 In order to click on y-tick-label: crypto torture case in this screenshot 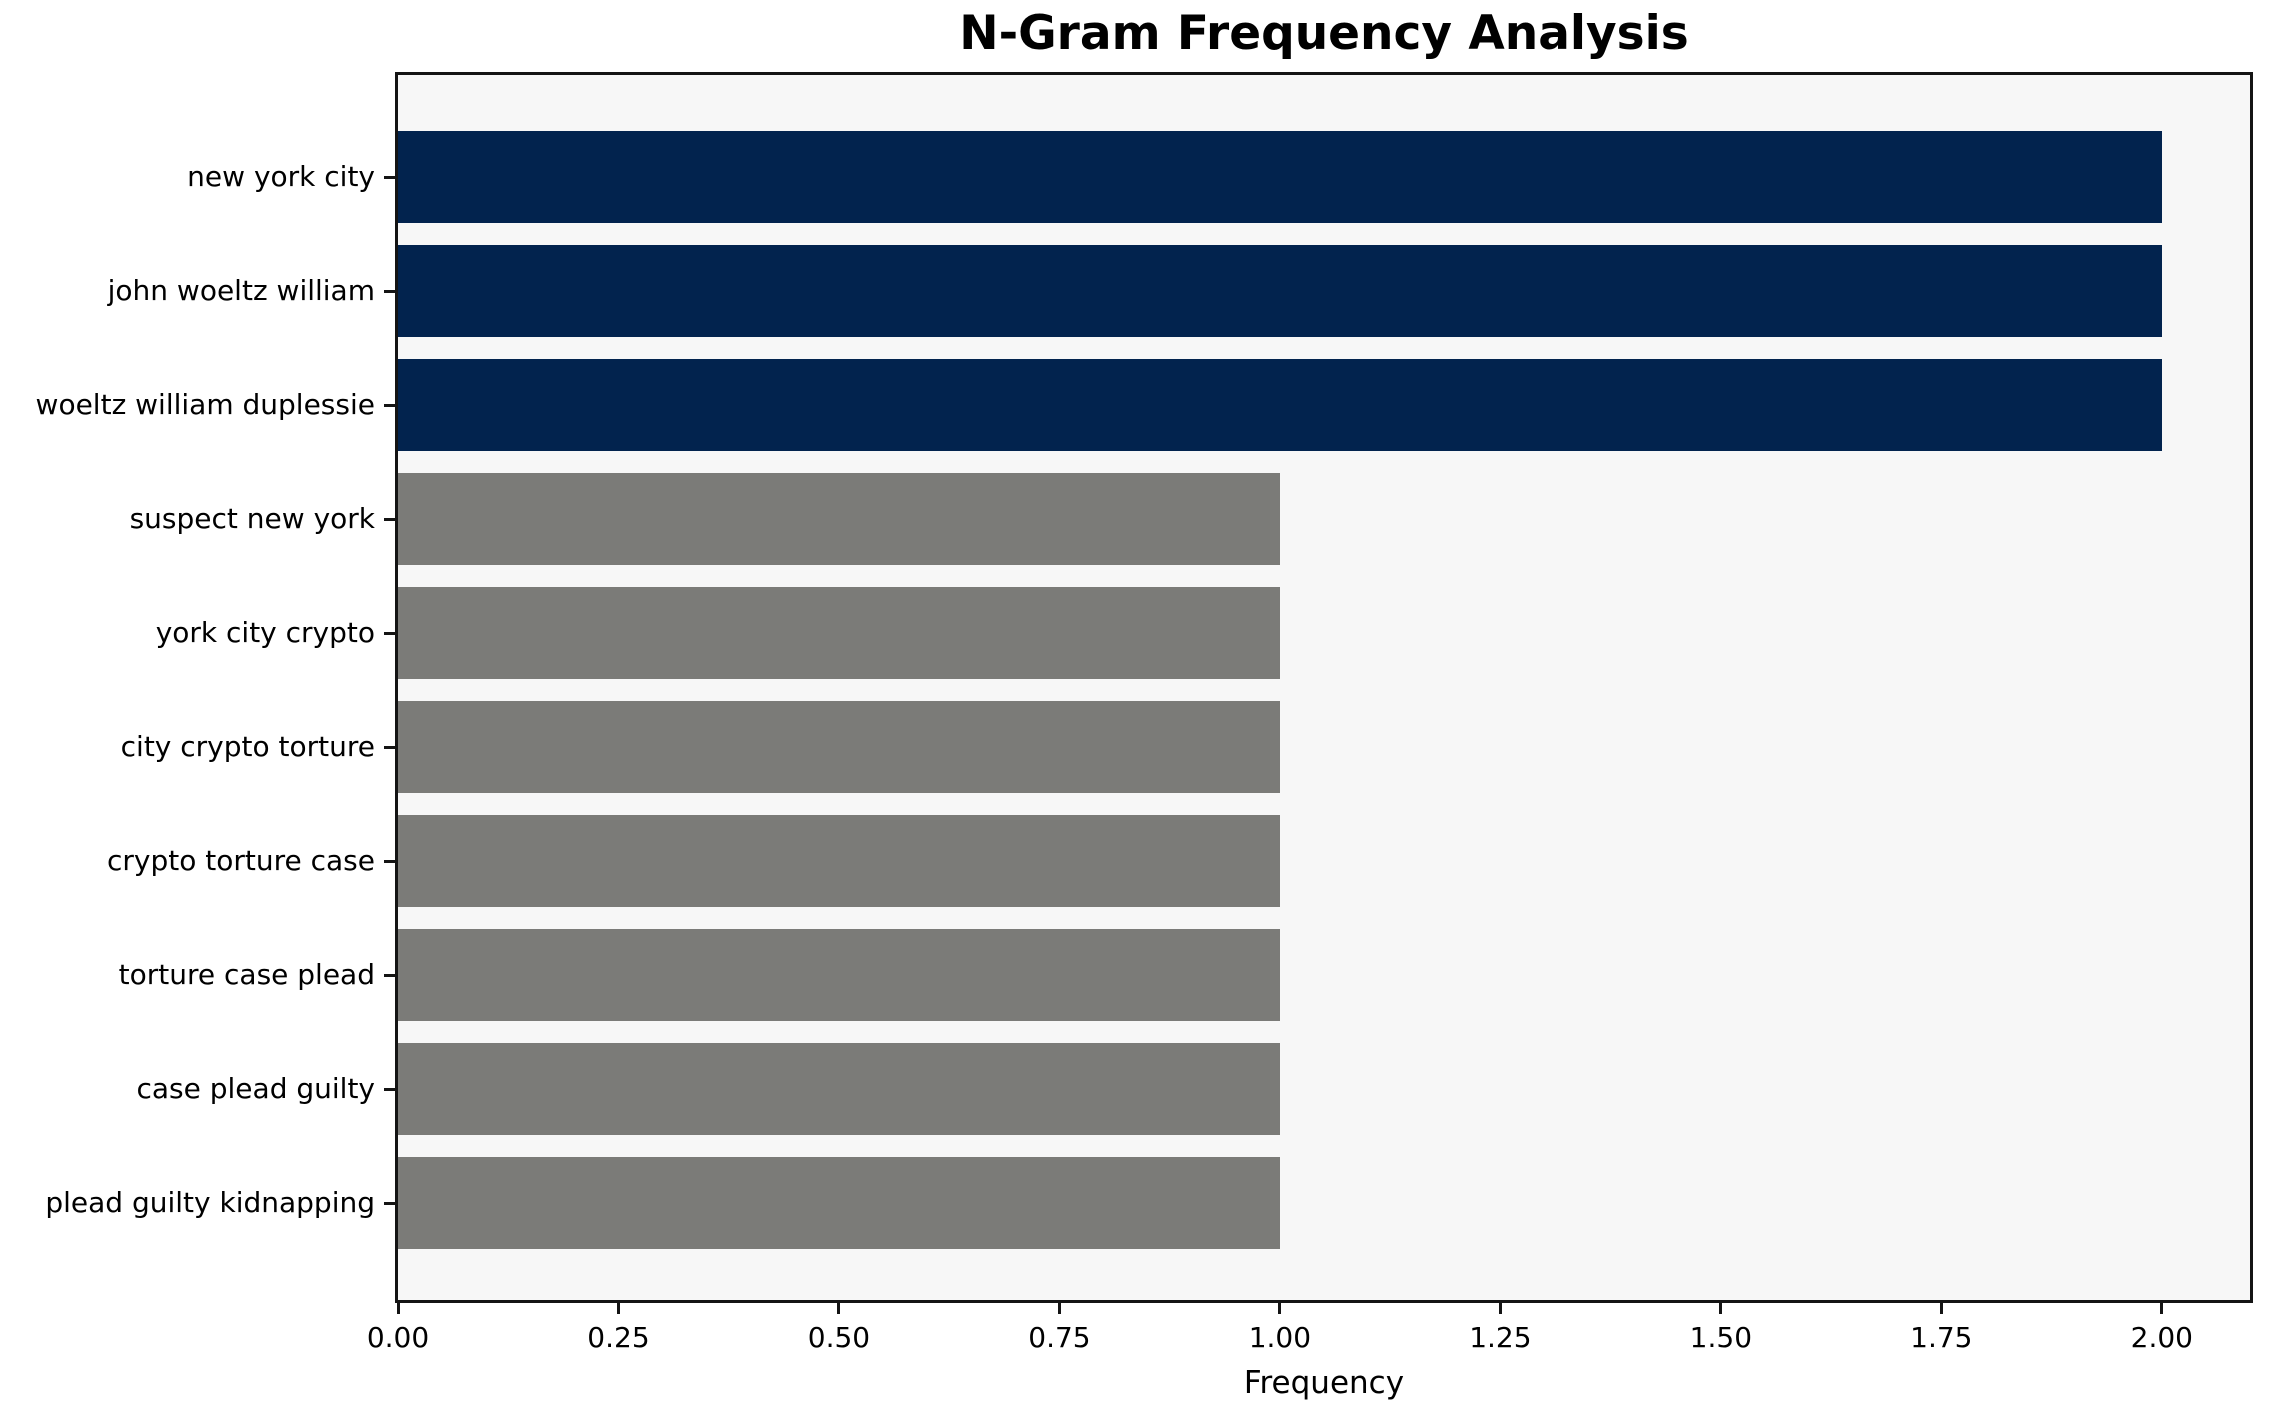, I will do `click(241, 860)`.